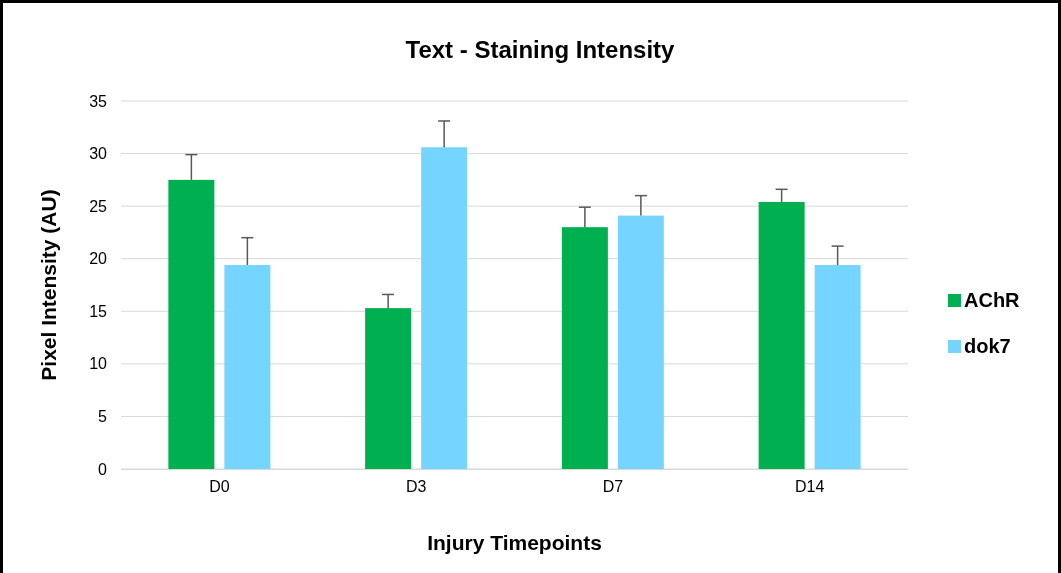  What do you see at coordinates (98, 154) in the screenshot?
I see `y-tick-label: 30` at bounding box center [98, 154].